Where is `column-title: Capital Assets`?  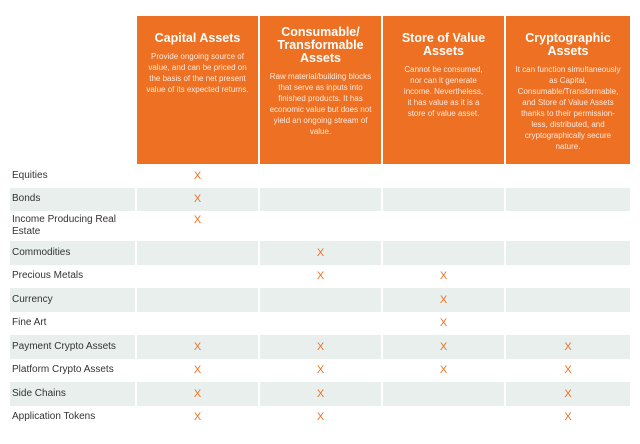 column-title: Capital Assets is located at coordinates (197, 38).